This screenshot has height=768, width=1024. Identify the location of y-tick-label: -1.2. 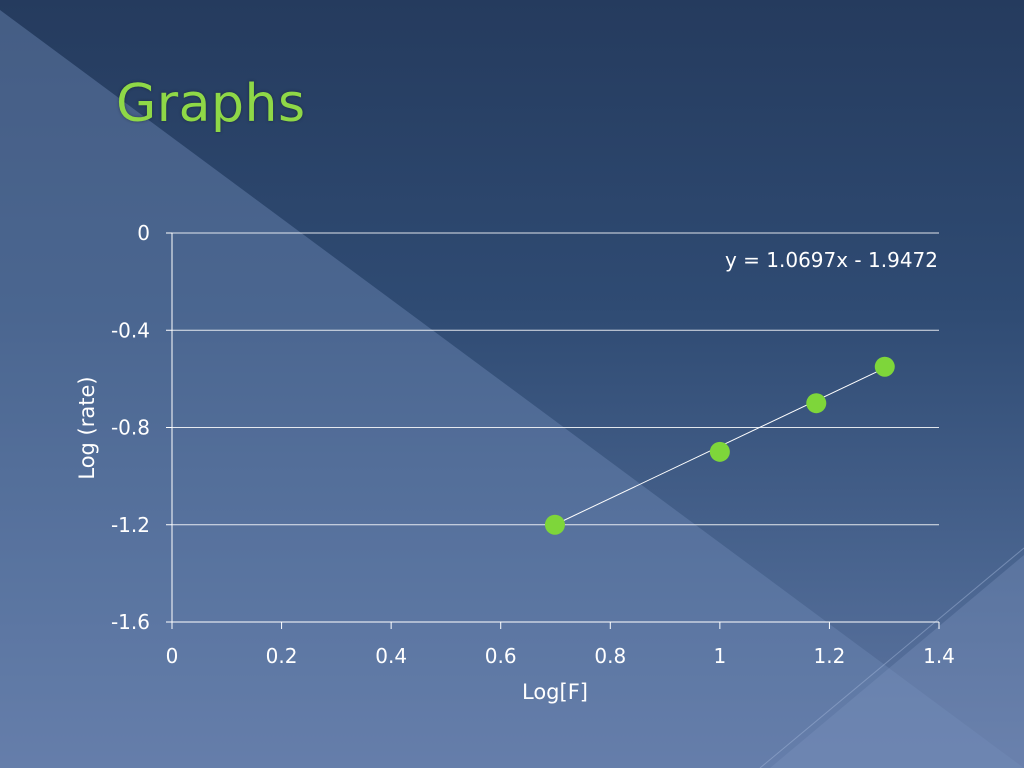
(130, 525).